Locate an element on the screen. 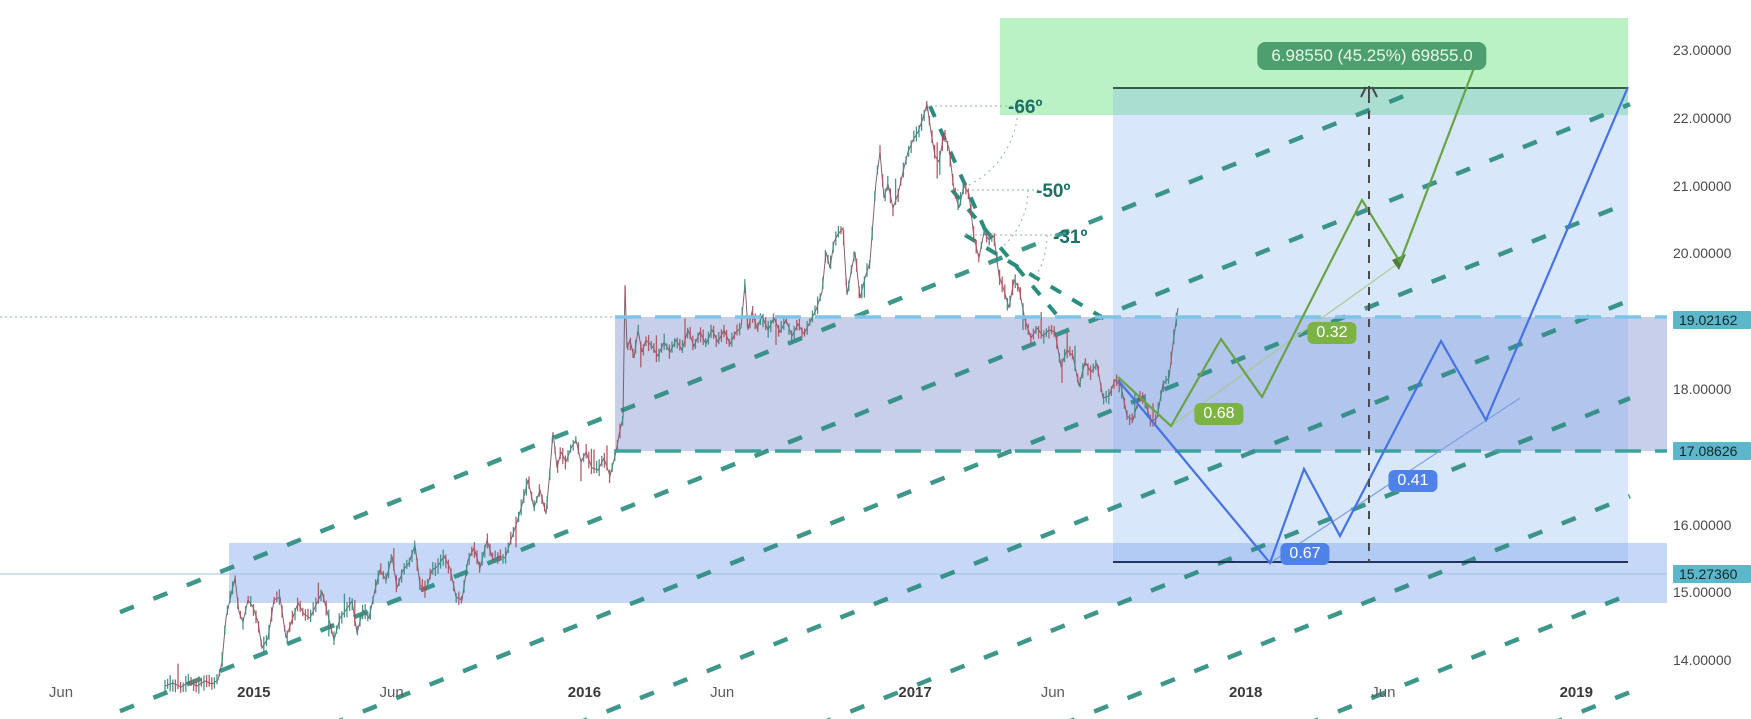  price-label-16.00000: 16.00000 is located at coordinates (1702, 524).